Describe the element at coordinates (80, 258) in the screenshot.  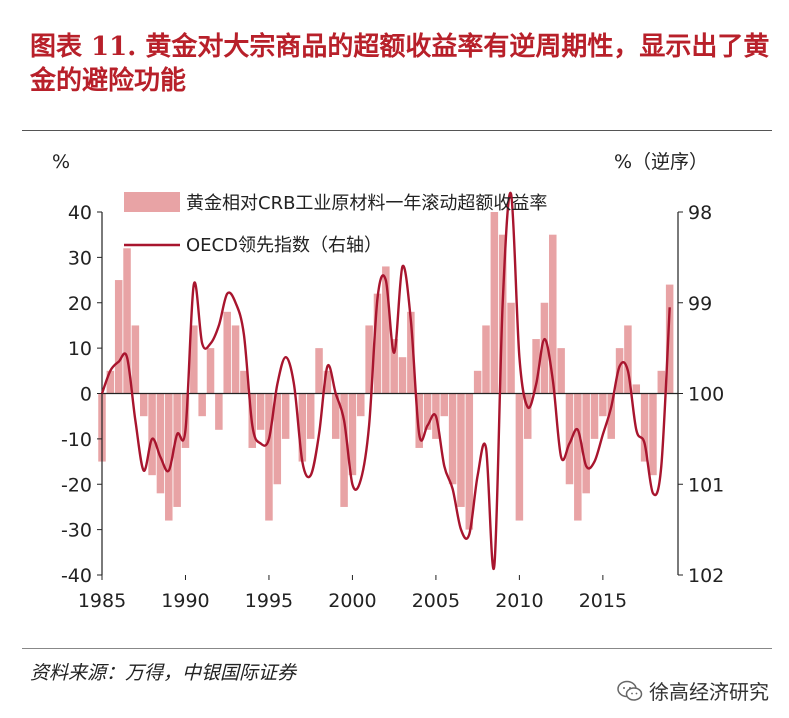
I see `left-tick-label: 30` at that location.